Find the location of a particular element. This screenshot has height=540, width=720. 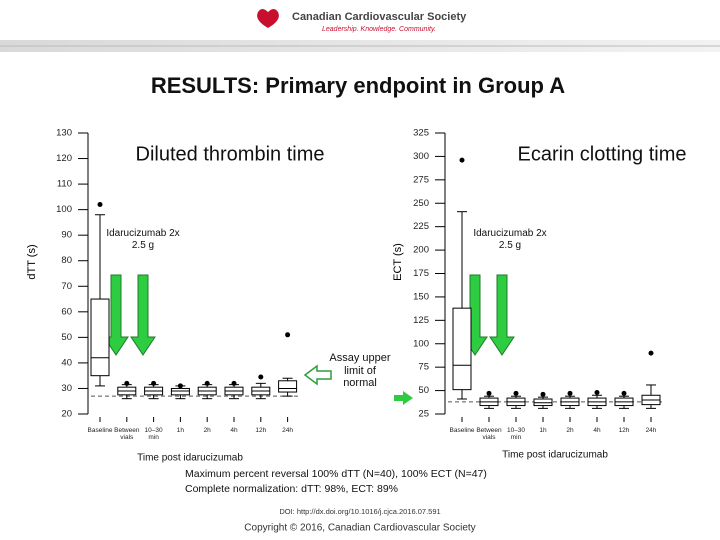

y-tick-label: 250 is located at coordinates (421, 203).